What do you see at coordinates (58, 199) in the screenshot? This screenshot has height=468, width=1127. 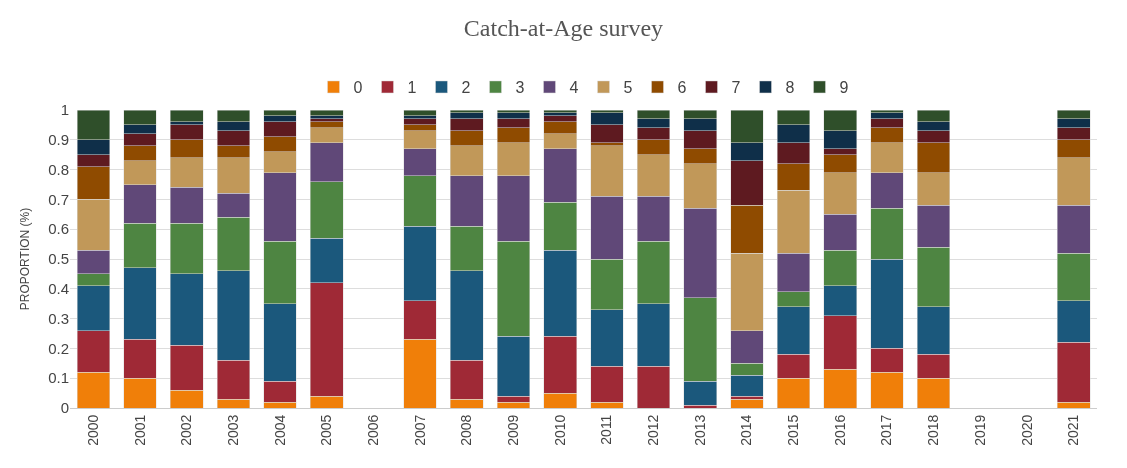 I see `y-tick-label: 0.7` at bounding box center [58, 199].